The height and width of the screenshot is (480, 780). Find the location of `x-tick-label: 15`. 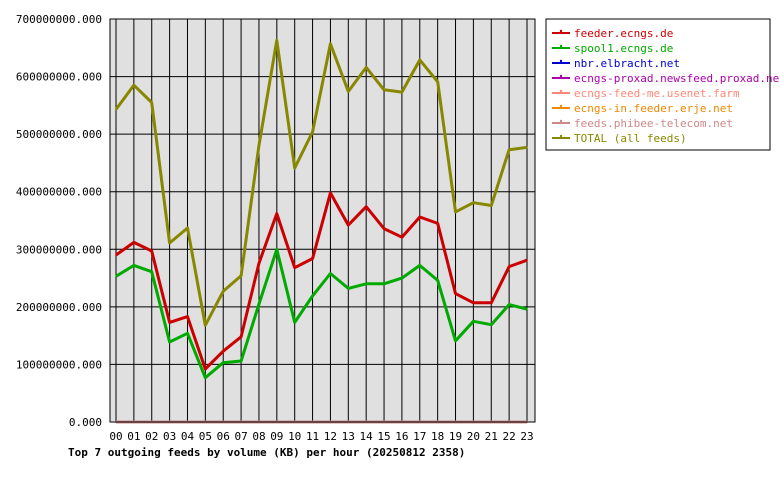

x-tick-label: 15 is located at coordinates (383, 436).